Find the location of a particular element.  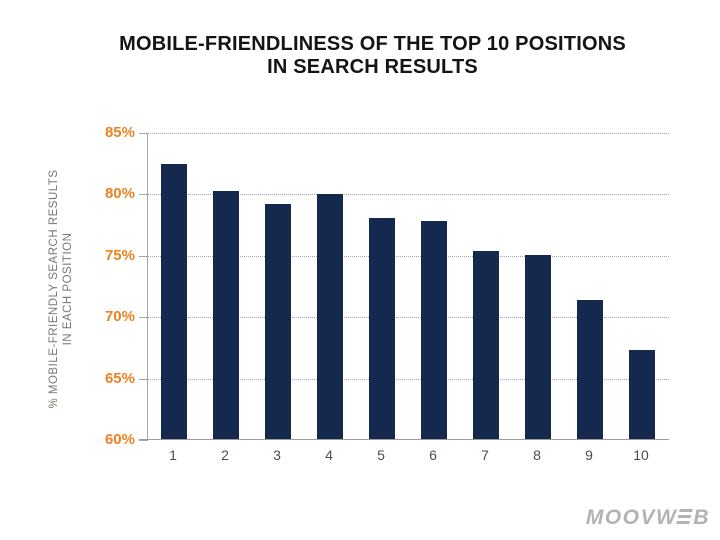

x-axis-baseline is located at coordinates (404, 439).